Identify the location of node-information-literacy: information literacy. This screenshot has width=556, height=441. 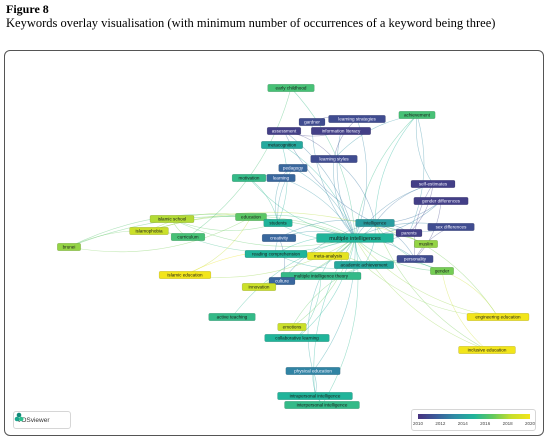
(341, 131).